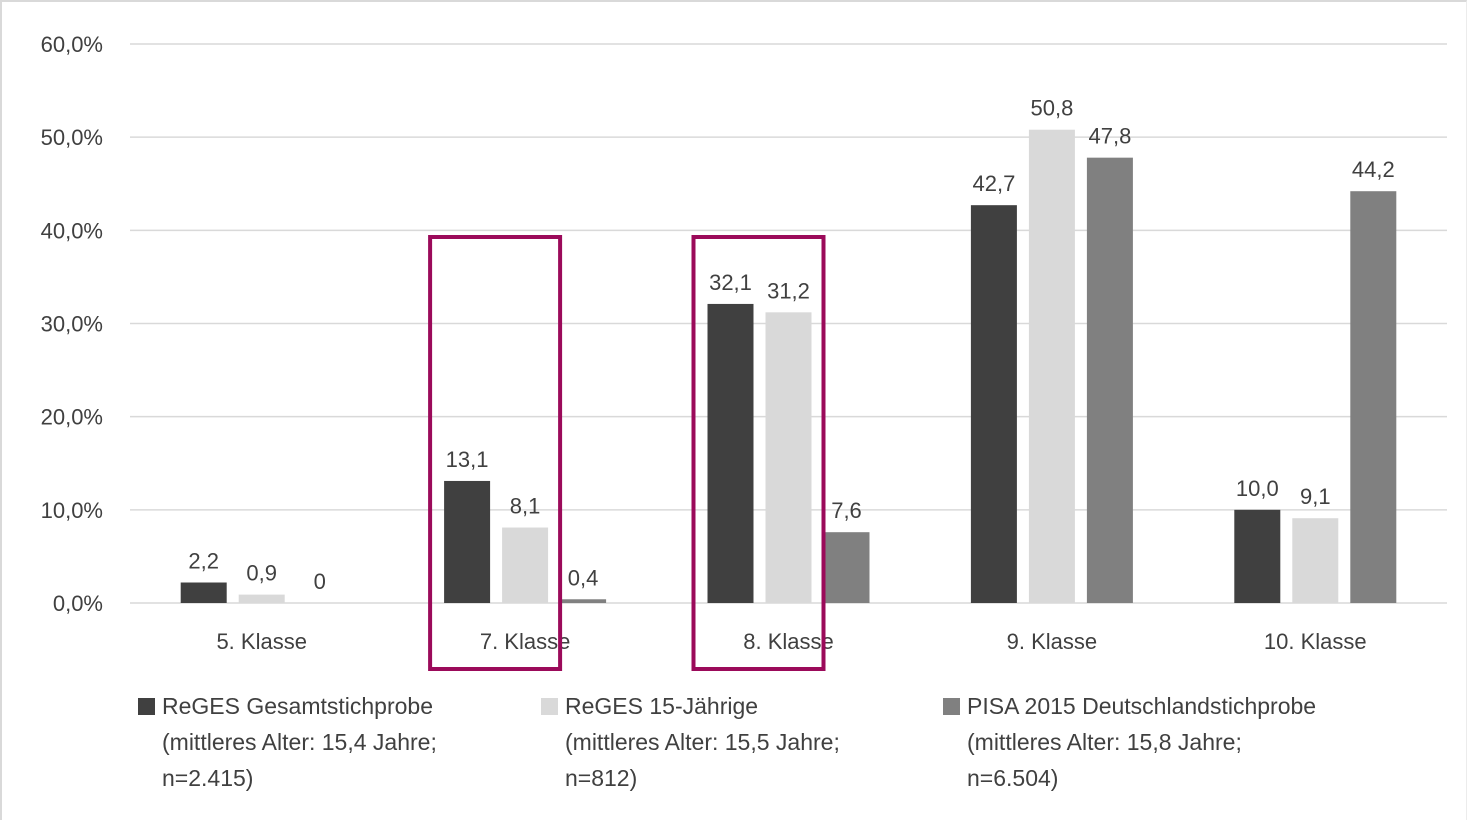 This screenshot has width=1467, height=820. I want to click on legend-label: n=2.415), so click(207, 778).